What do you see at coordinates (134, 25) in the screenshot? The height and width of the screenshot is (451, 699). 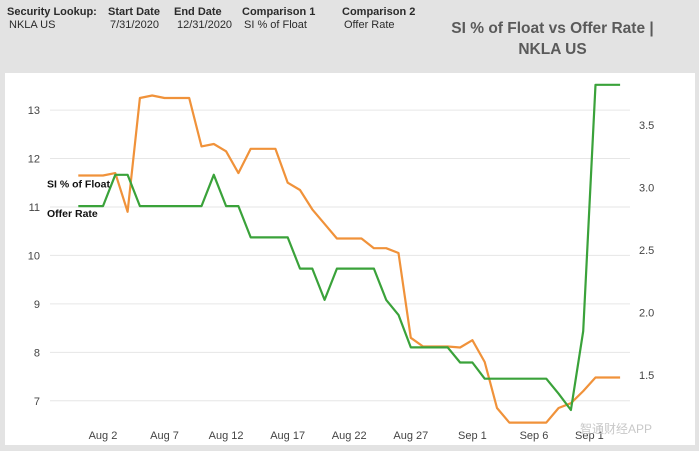 I see `start-date-value: 7/31/2020` at bounding box center [134, 25].